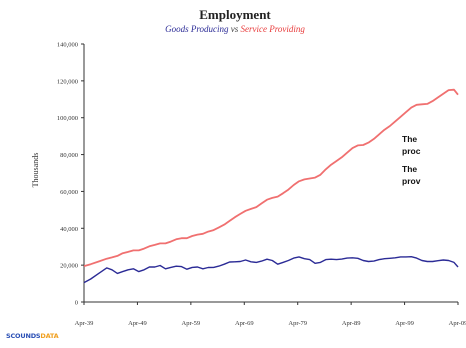 The height and width of the screenshot is (348, 466). Describe the element at coordinates (411, 151) in the screenshot. I see `annotation-goods-line2: proc` at that location.